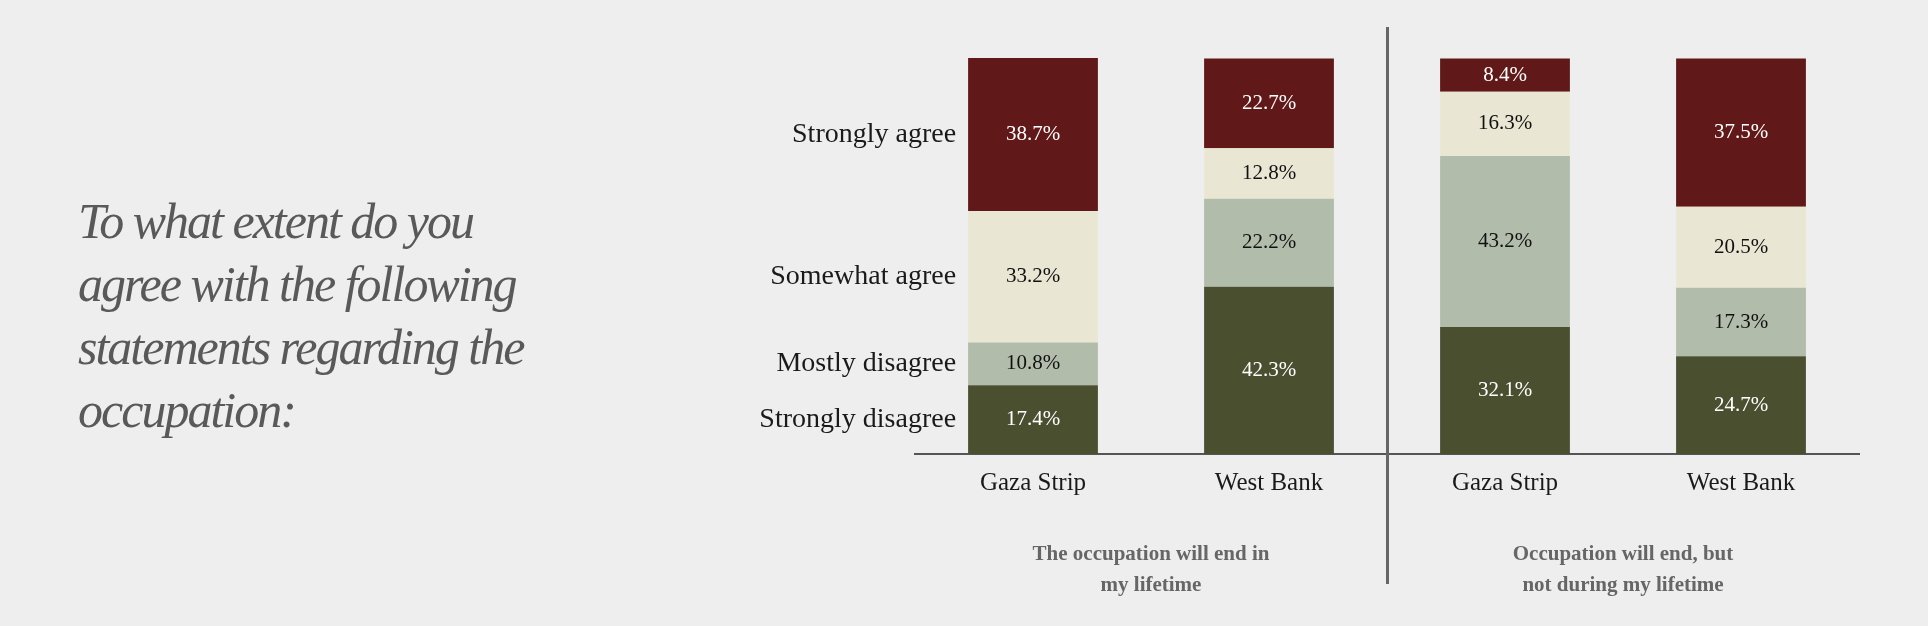 The image size is (1928, 626). I want to click on data-label: 43.2%, so click(1505, 240).